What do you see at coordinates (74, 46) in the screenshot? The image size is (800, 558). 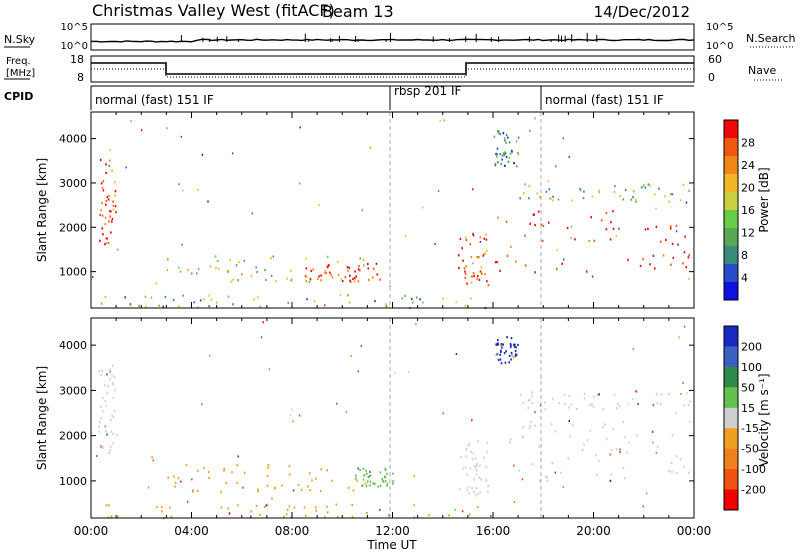 I see `nsky-left-tick-bottom: 10^0` at bounding box center [74, 46].